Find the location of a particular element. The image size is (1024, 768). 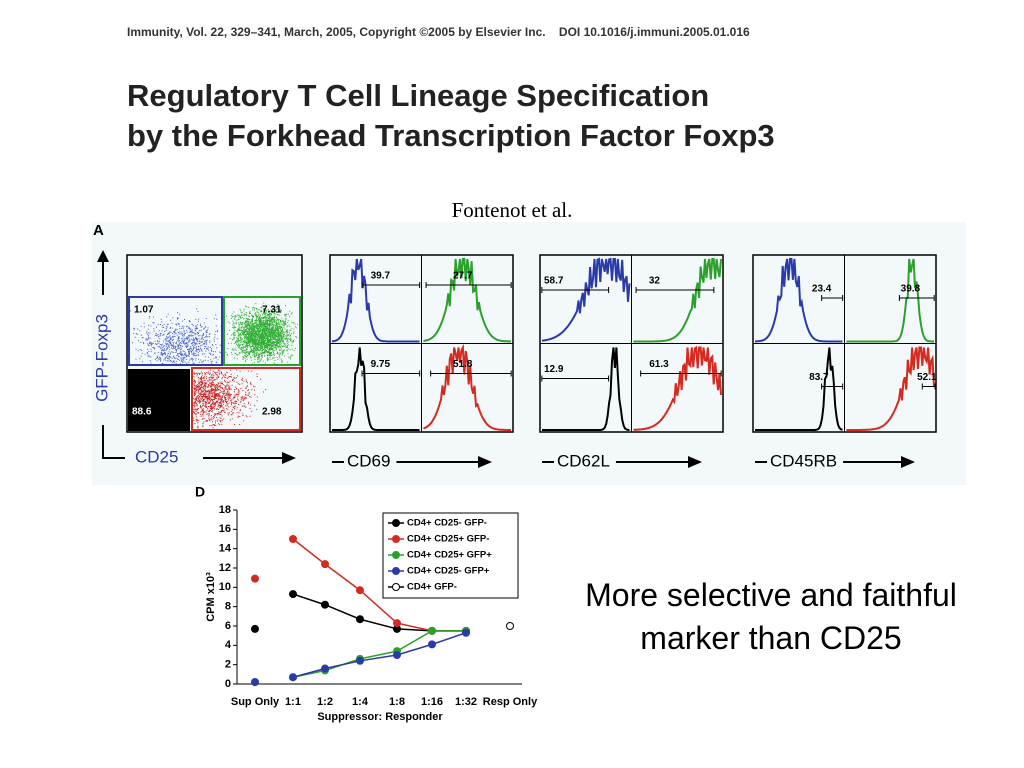

author: Fontenot et al. is located at coordinates (512, 210).